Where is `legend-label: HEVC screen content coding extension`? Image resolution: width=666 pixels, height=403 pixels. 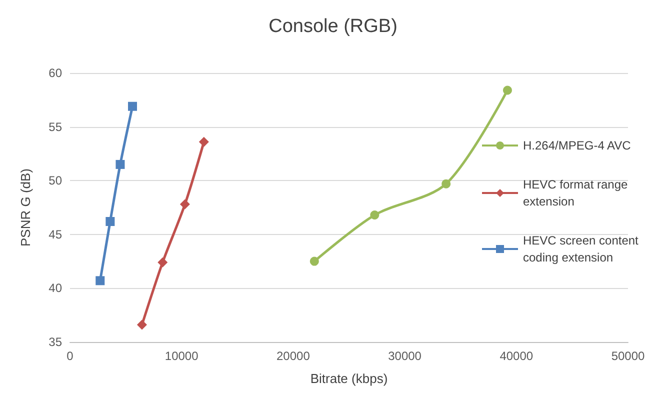 legend-label: HEVC screen content coding extension is located at coordinates (582, 249).